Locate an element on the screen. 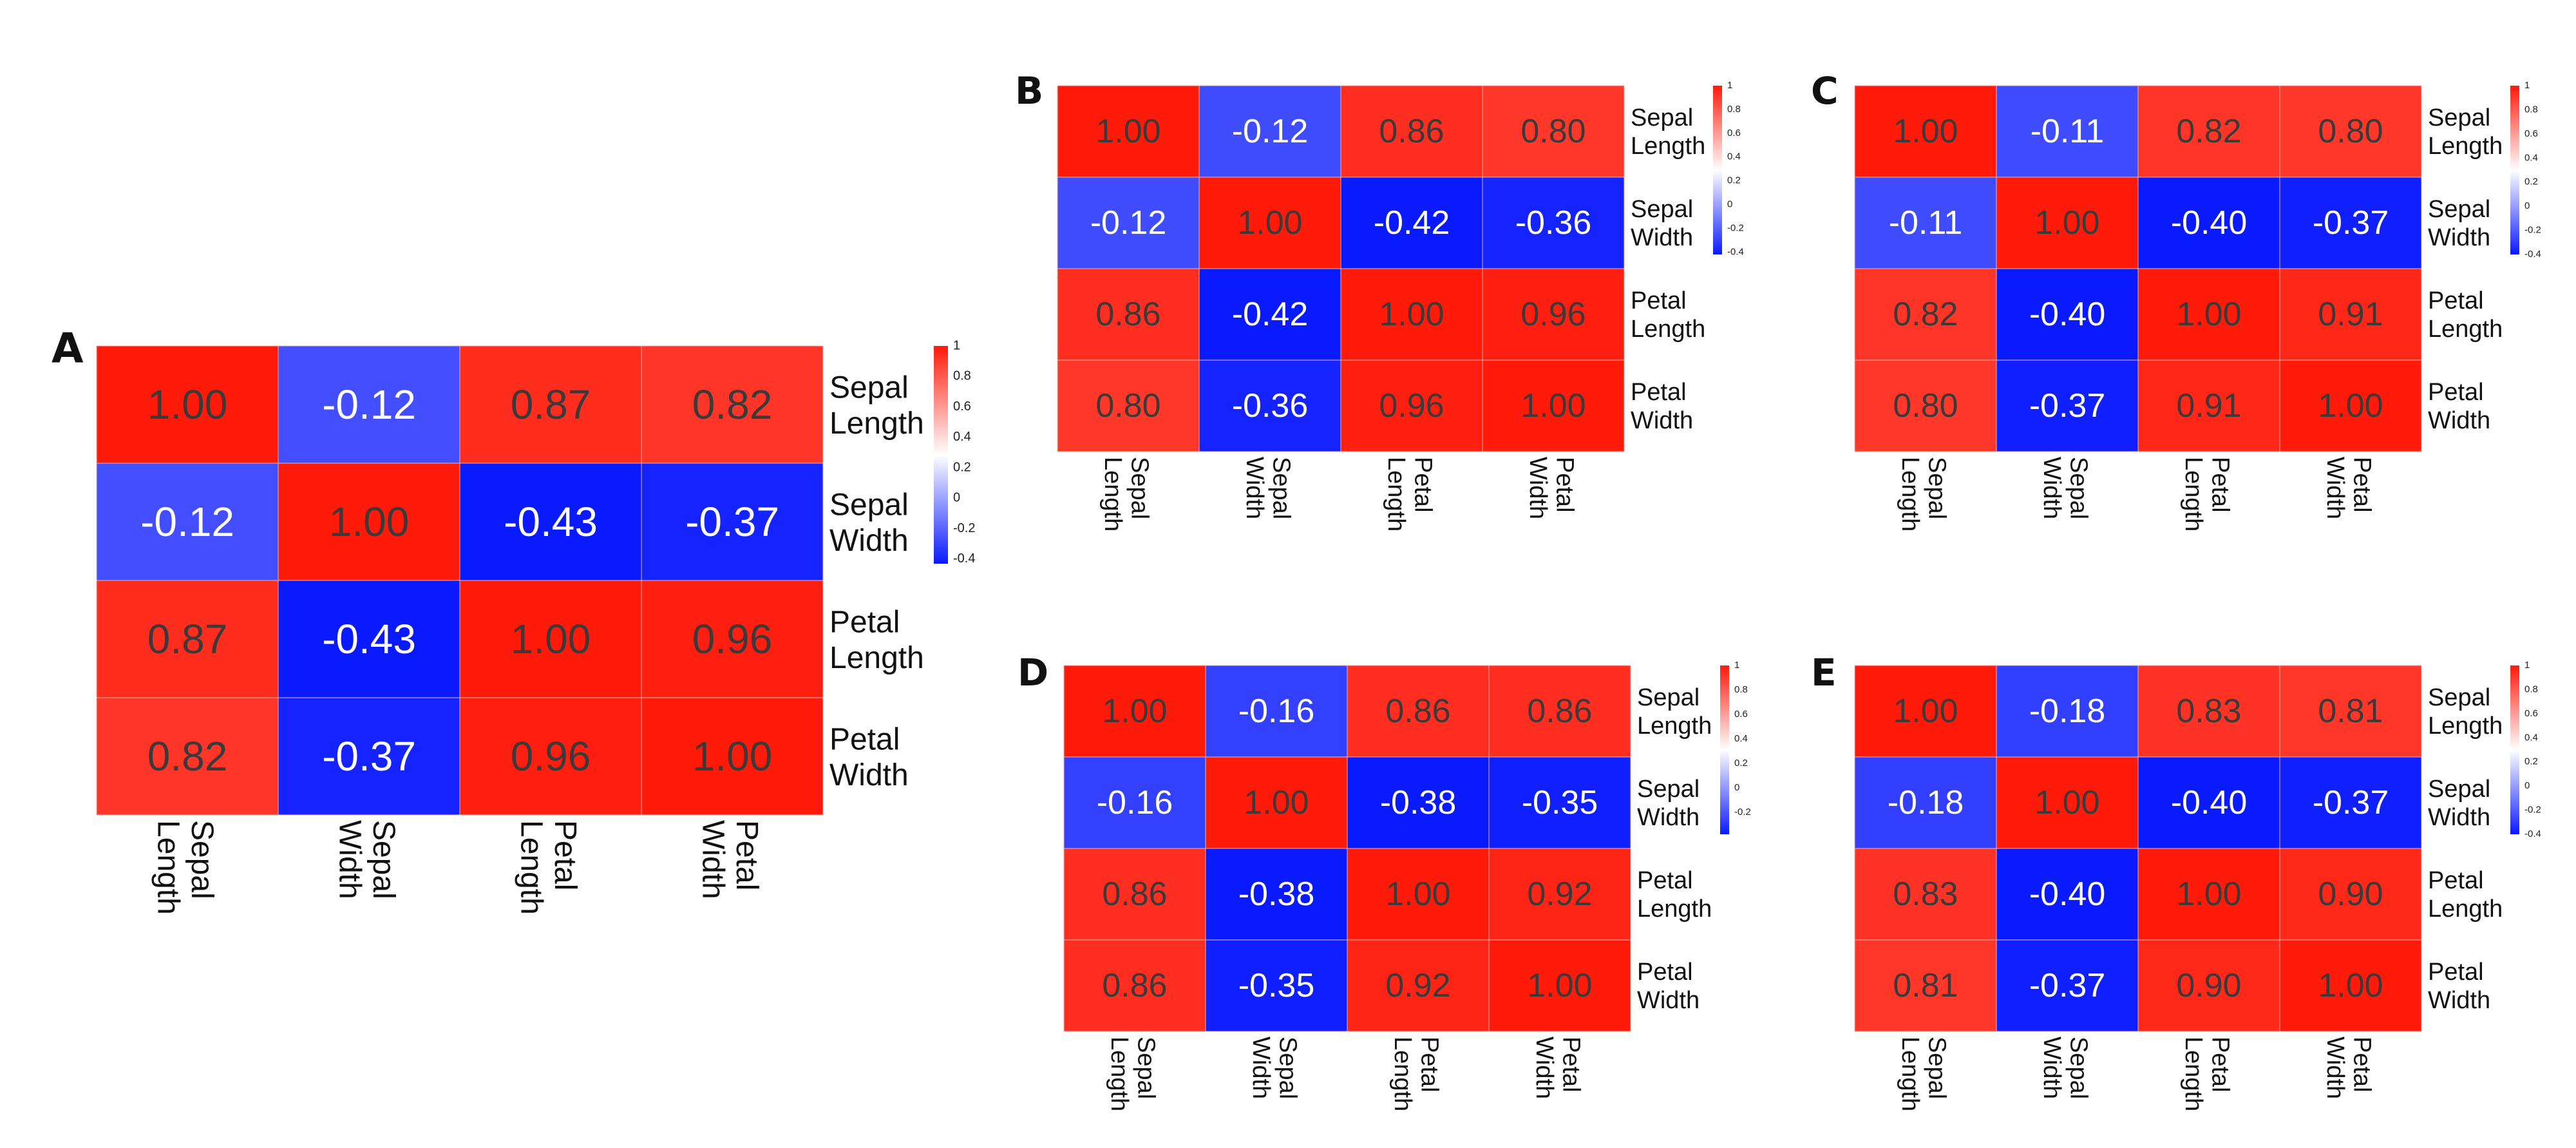  heatmap-cell-value: -0.40 is located at coordinates (2209, 223).